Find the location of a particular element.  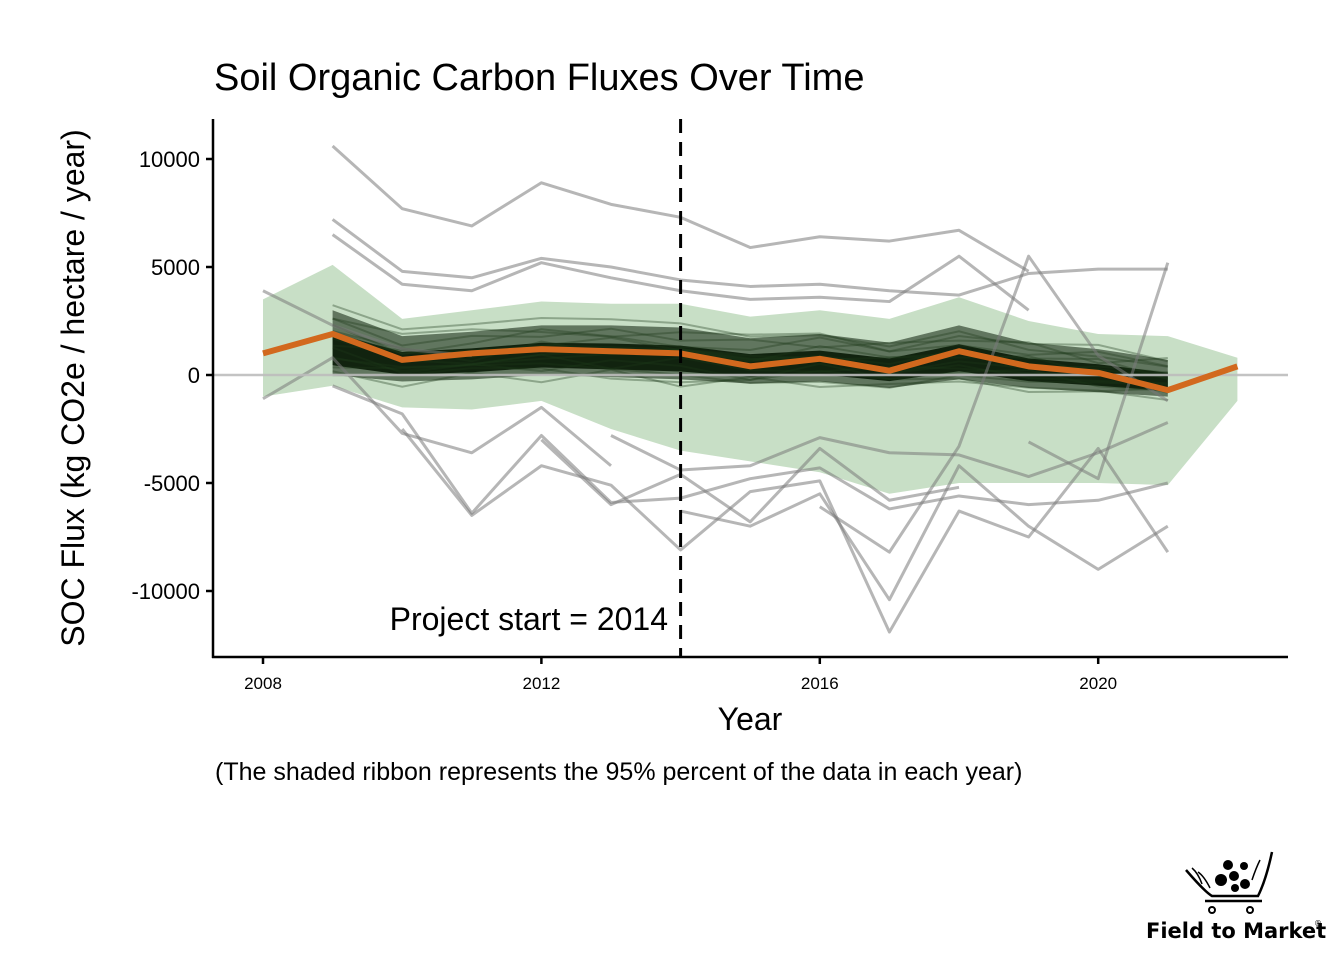

x-tick-label: 2020 is located at coordinates (1098, 683).